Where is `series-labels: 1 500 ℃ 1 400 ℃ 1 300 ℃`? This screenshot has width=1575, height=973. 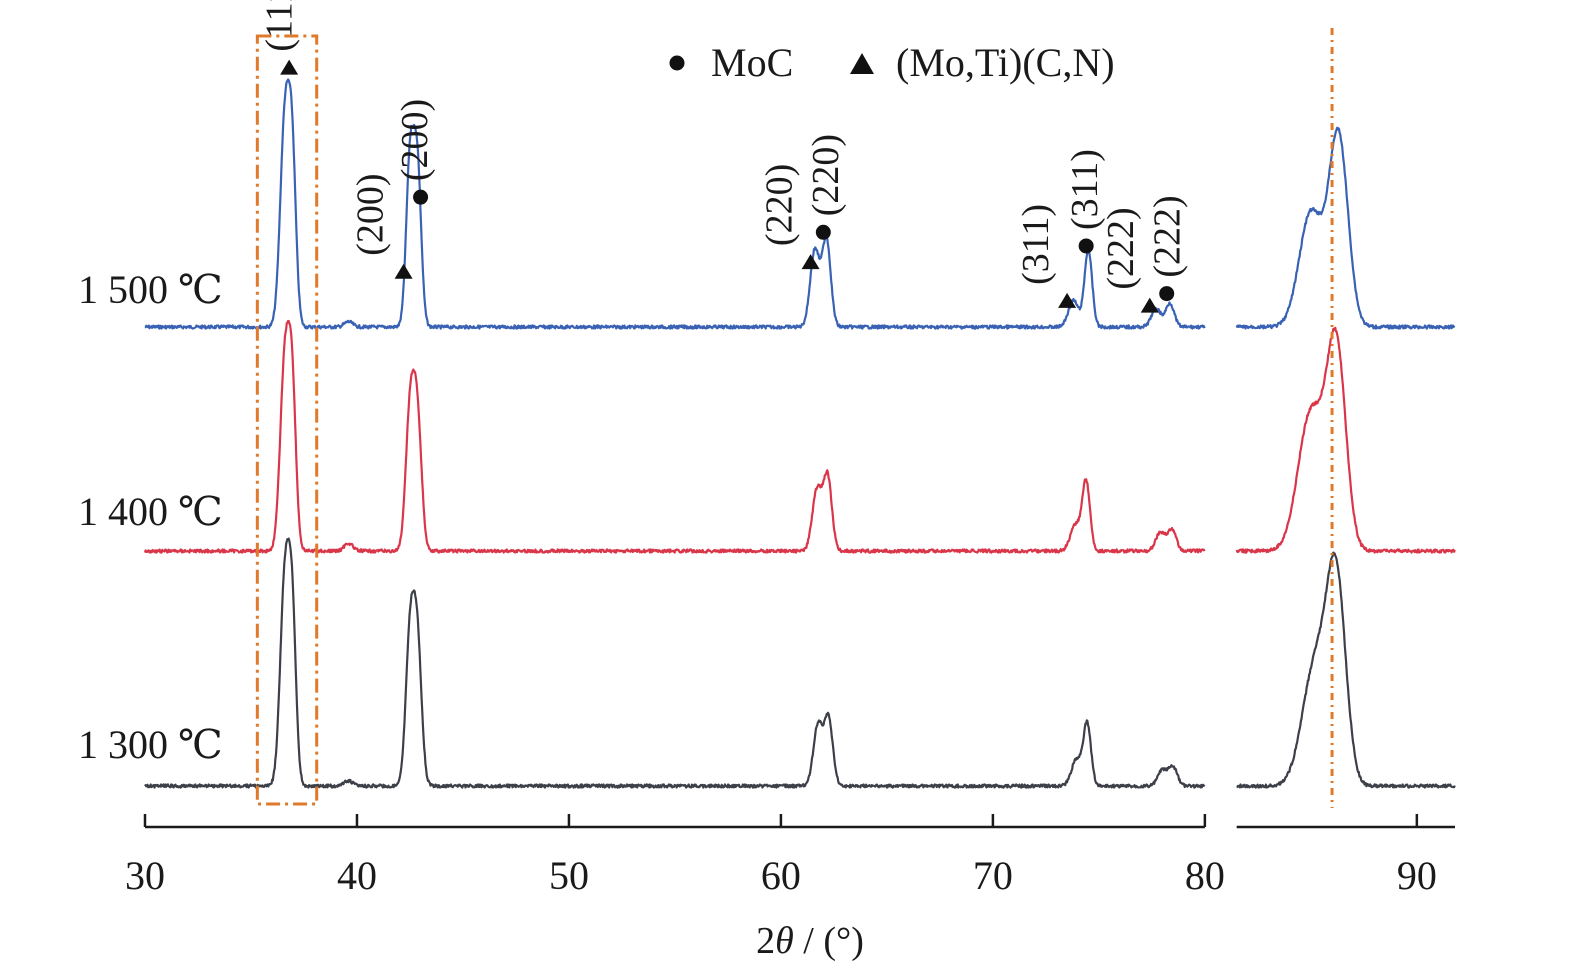
series-labels: 1 500 ℃ 1 400 ℃ 1 300 ℃ is located at coordinates (150, 517).